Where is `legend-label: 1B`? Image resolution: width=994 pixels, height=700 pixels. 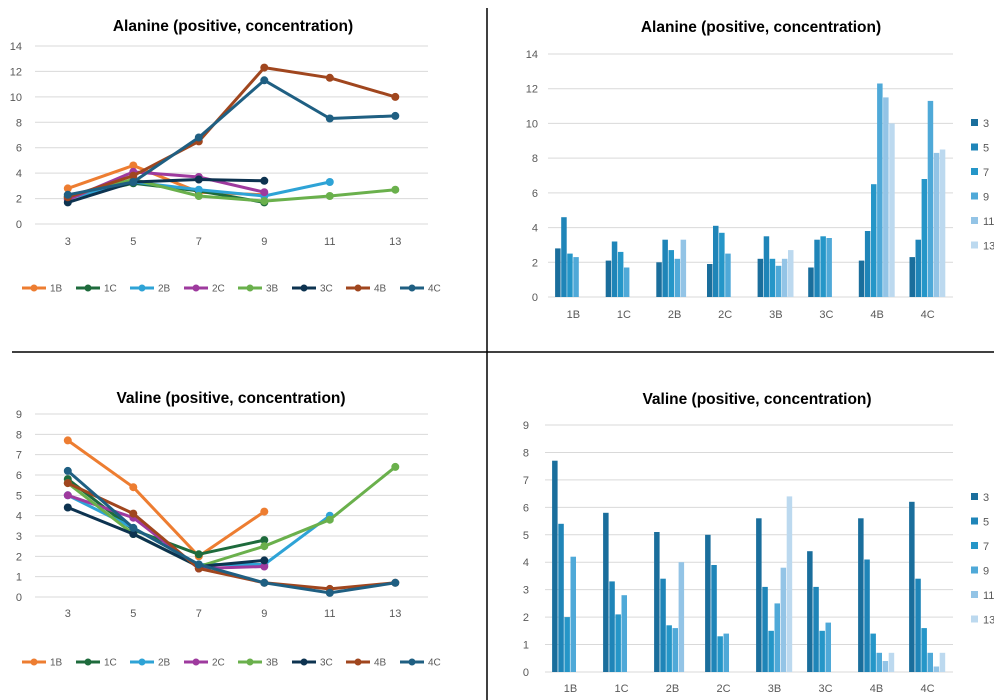 legend-label: 1B is located at coordinates (56, 663).